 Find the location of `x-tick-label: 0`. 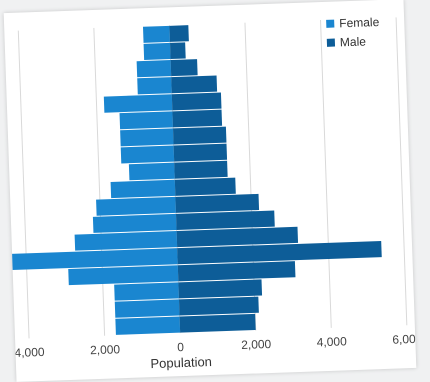

x-tick-label: 0 is located at coordinates (180, 347).